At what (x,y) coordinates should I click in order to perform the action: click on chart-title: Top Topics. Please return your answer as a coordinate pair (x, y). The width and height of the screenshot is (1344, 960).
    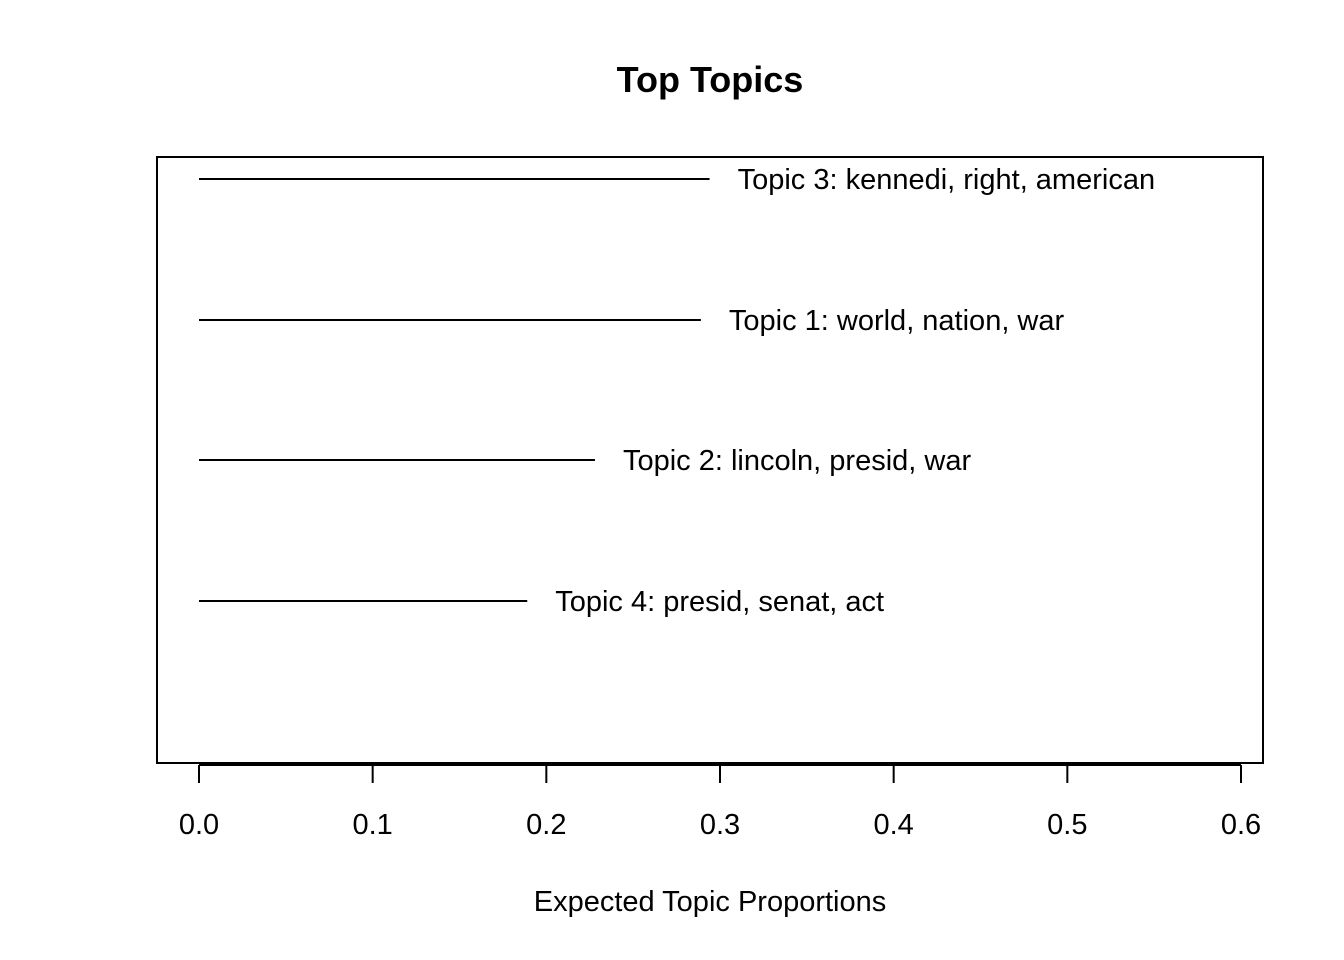
    Looking at the image, I should click on (710, 79).